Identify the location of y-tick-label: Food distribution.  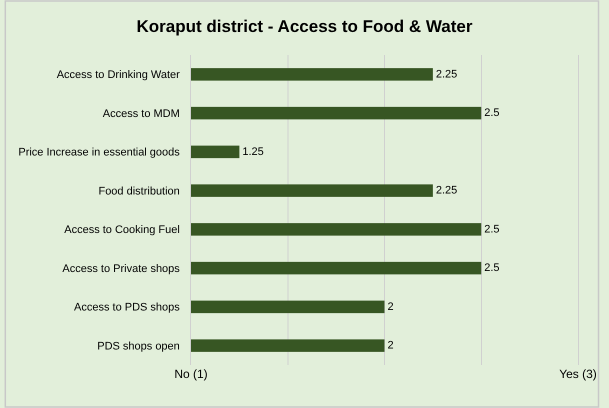
(139, 191).